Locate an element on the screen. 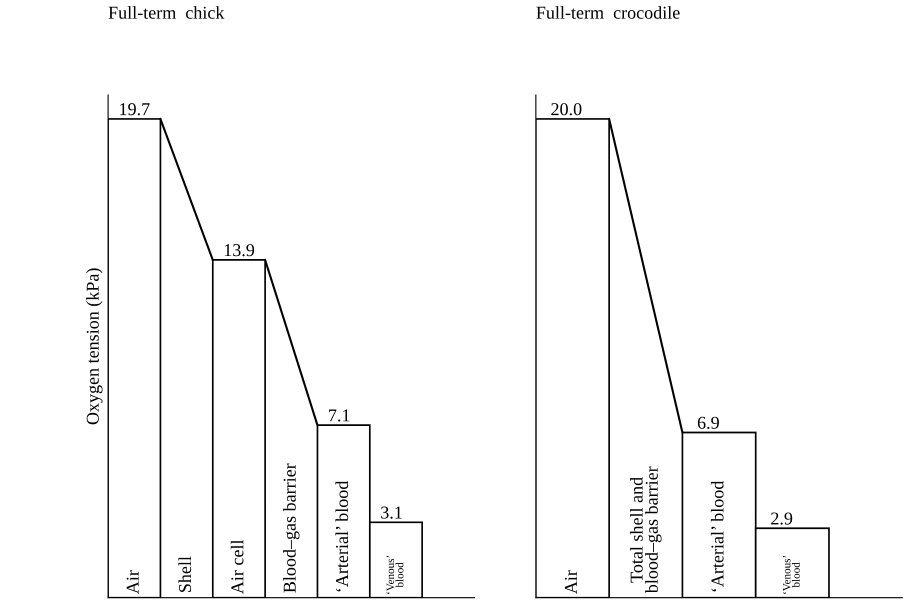  x-tick-label: Shell is located at coordinates (185, 574).